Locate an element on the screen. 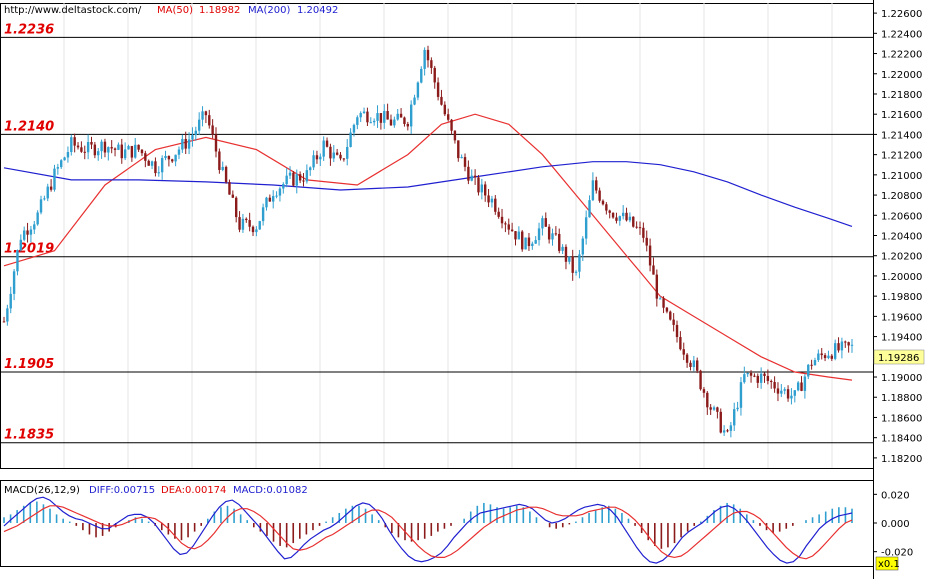 The image size is (930, 579). zoom-label: x0.1 is located at coordinates (889, 564).